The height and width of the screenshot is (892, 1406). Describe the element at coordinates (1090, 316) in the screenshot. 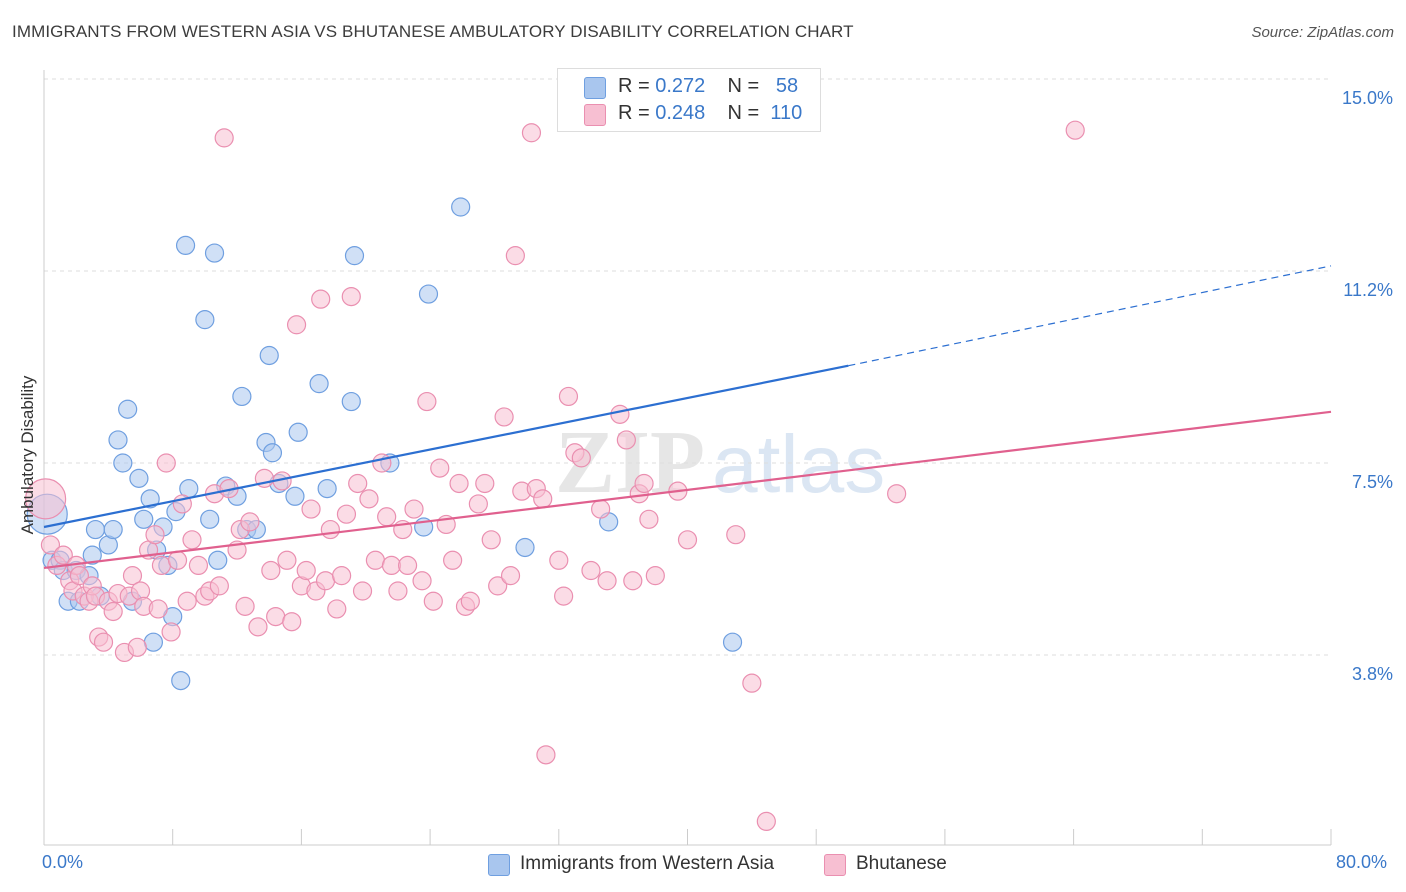

I see `trend-line-western-asia-extension` at that location.